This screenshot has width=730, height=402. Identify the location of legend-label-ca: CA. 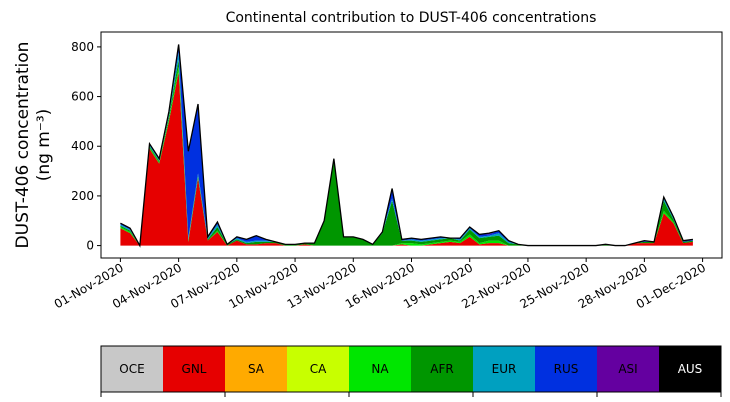
(318, 369).